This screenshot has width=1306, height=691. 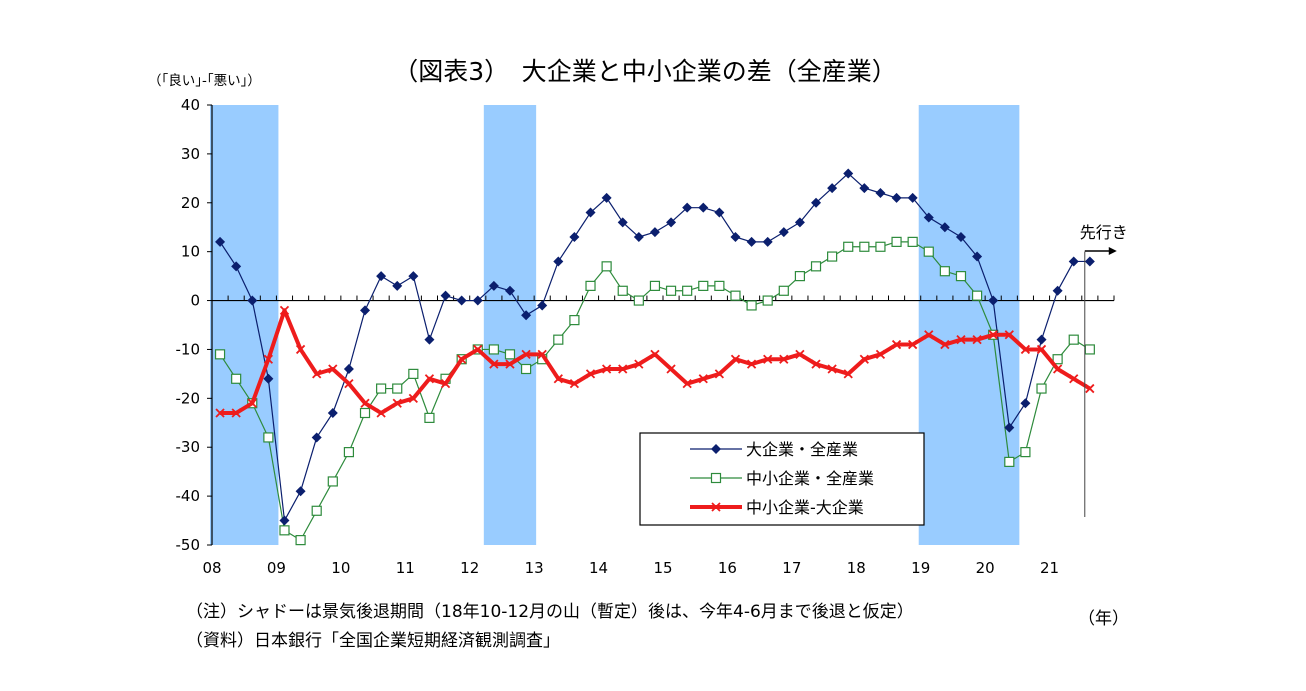 I want to click on y-tick-label: -50, so click(x=188, y=545).